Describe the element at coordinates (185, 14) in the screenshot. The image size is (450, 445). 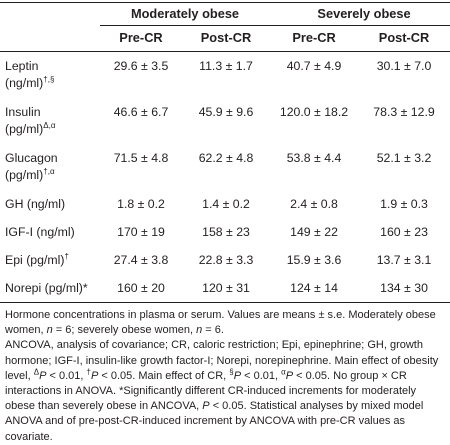
I see `group-header-moderately-obese: Moderately obese` at that location.